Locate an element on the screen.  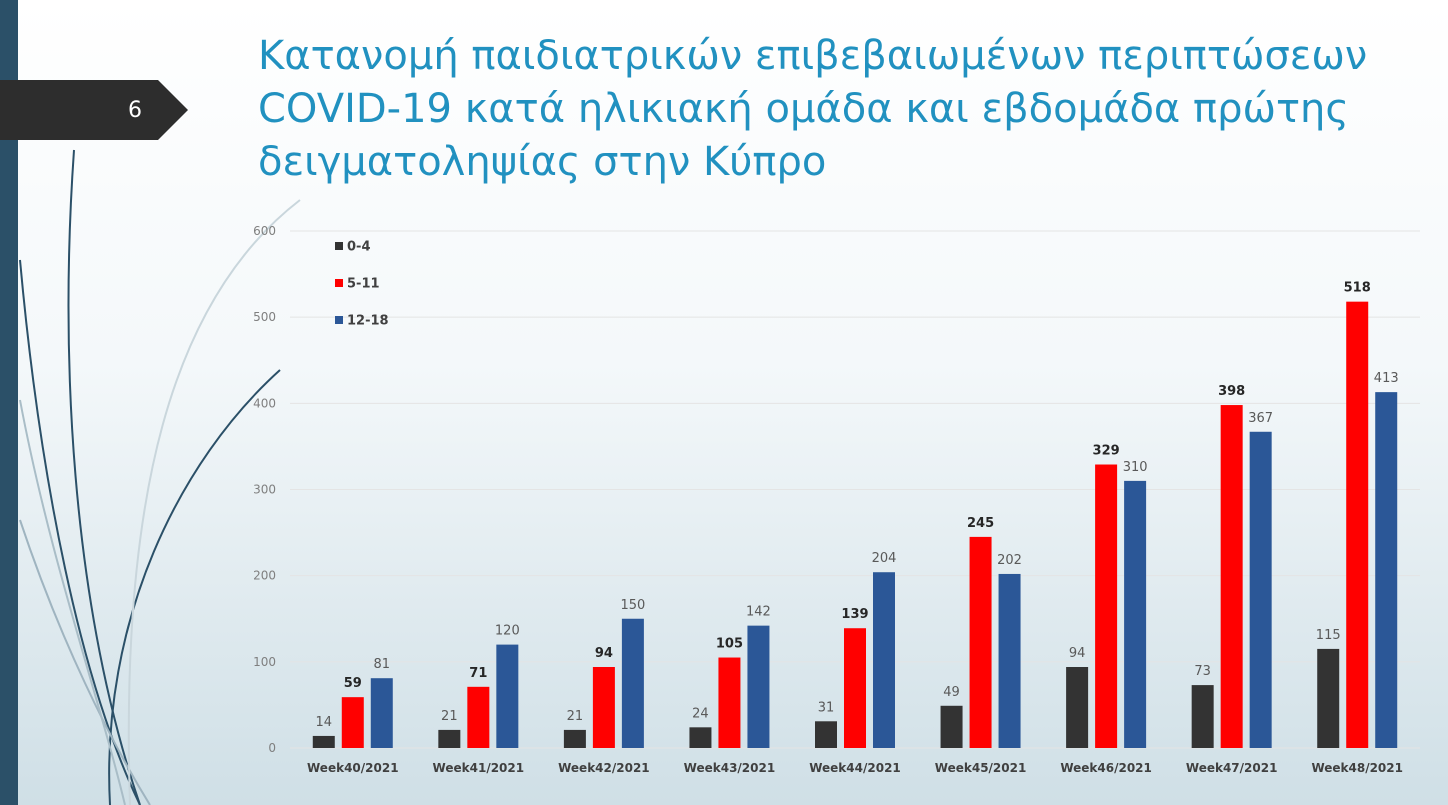
legend-label: 12-18 is located at coordinates (368, 321).